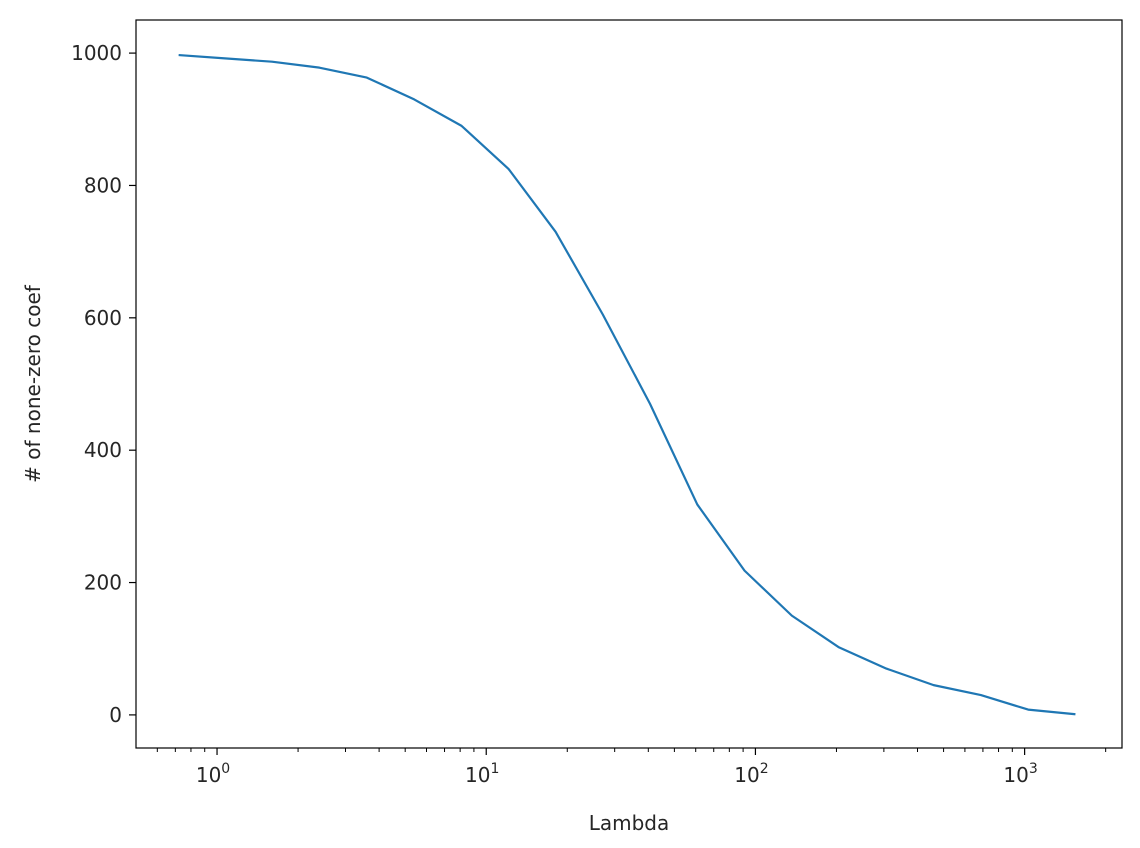 This screenshot has height=848, width=1140. I want to click on x-minor-ticks, so click(631, 750).